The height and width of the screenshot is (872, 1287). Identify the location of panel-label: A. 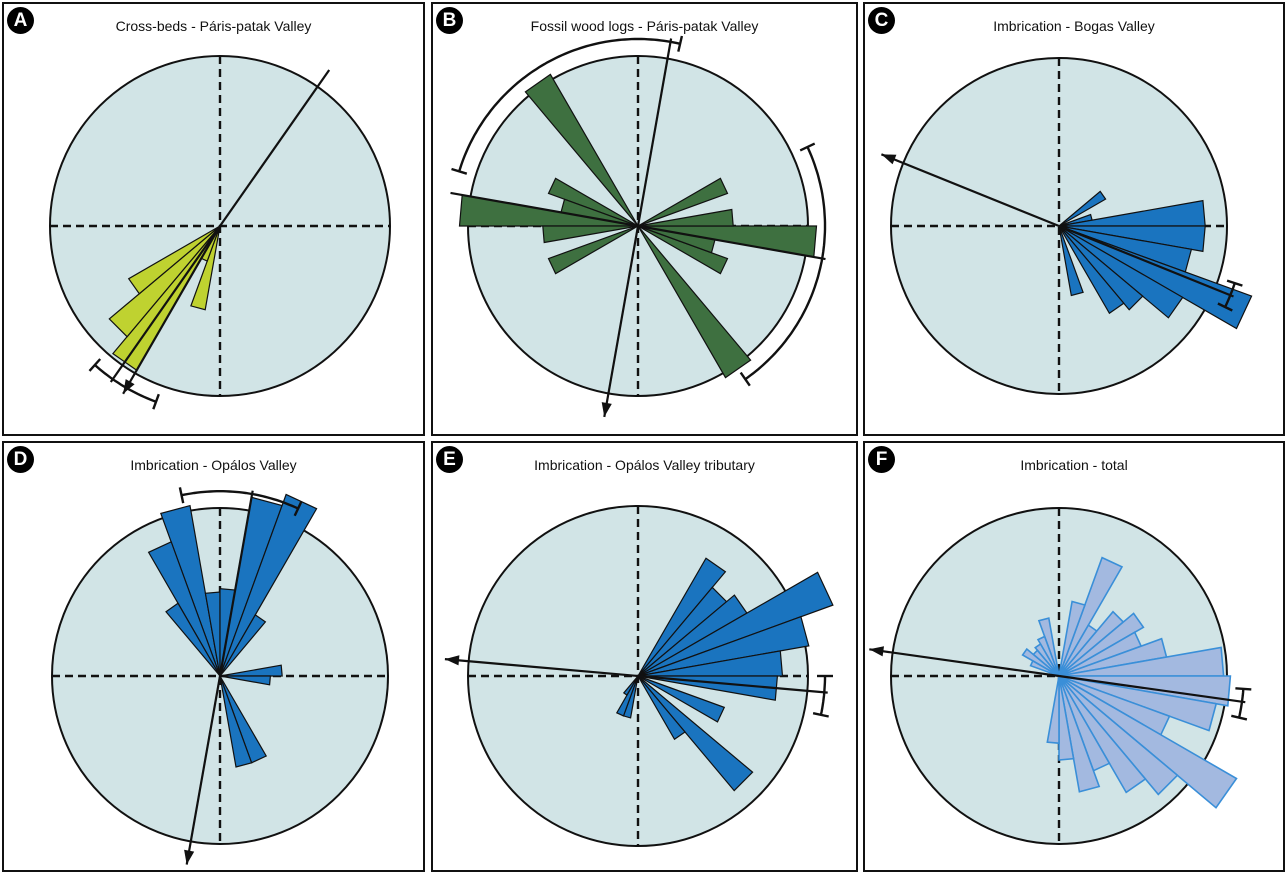
(20, 20).